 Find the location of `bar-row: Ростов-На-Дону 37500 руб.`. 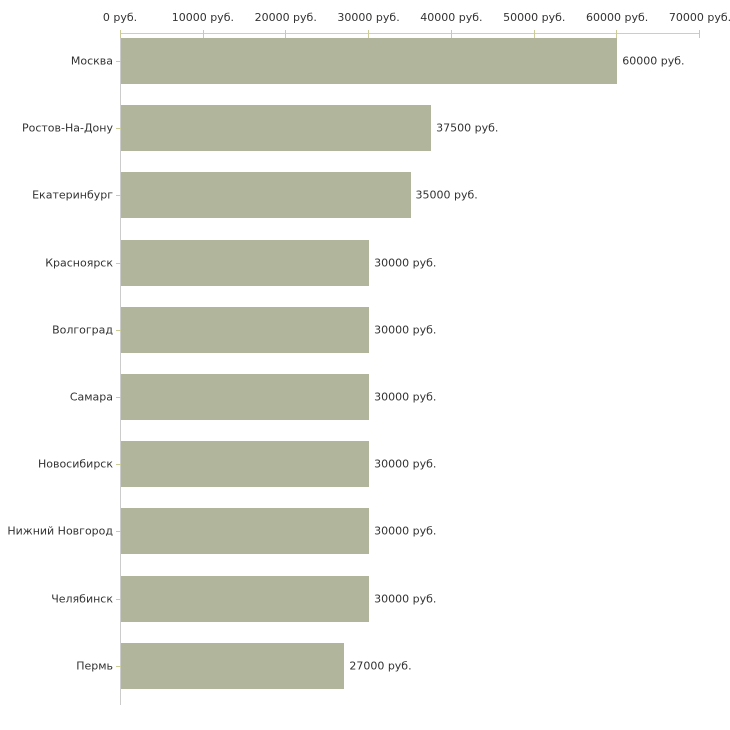

bar-row: Ростов-На-Дону 37500 руб. is located at coordinates (361, 128).